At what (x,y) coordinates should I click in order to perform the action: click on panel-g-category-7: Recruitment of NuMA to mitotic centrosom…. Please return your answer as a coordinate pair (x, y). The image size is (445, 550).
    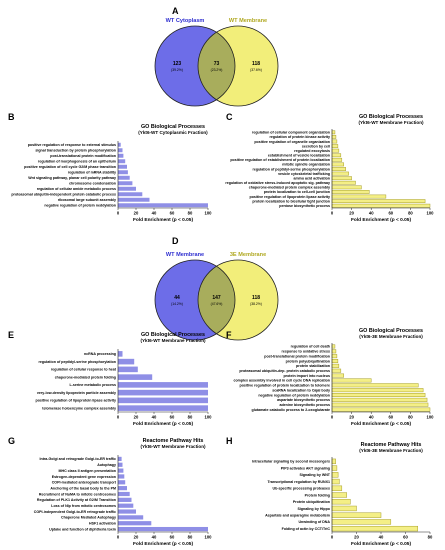
    Looking at the image, I should click on (77, 494).